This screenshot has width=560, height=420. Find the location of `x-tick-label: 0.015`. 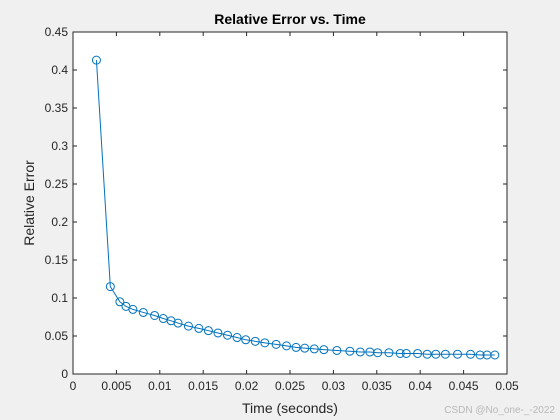

x-tick-label: 0.015 is located at coordinates (203, 386).